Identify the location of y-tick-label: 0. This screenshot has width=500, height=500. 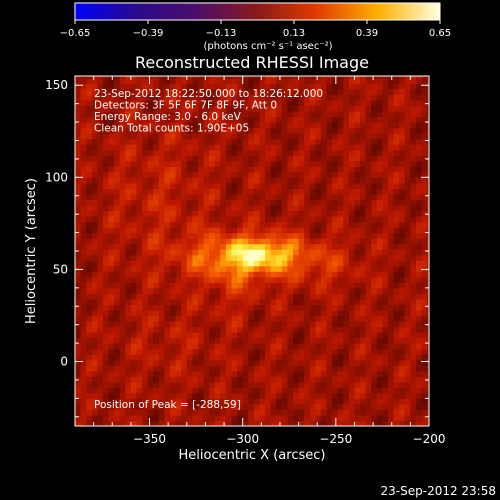
(64, 362).